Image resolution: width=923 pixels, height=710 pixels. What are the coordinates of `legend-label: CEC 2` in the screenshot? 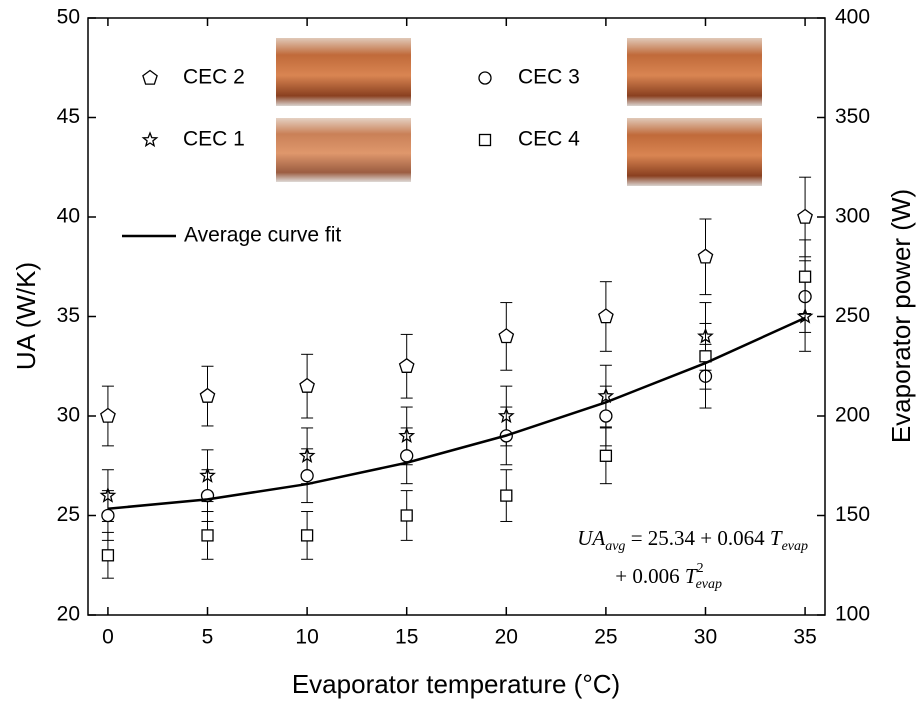 It's located at (214, 77).